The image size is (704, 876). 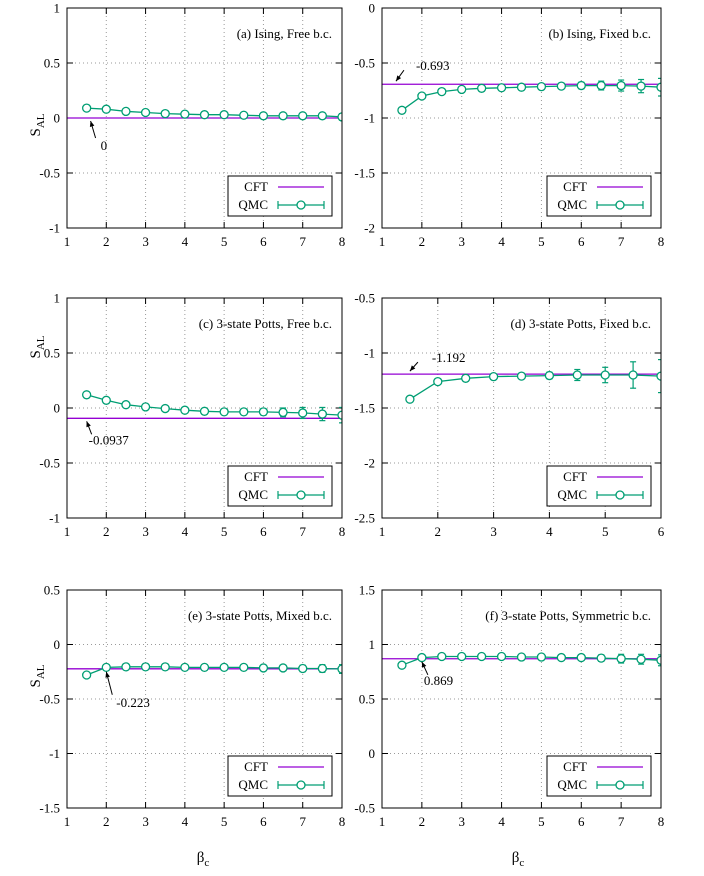 What do you see at coordinates (422, 821) in the screenshot?
I see `x-tick-label: 2` at bounding box center [422, 821].